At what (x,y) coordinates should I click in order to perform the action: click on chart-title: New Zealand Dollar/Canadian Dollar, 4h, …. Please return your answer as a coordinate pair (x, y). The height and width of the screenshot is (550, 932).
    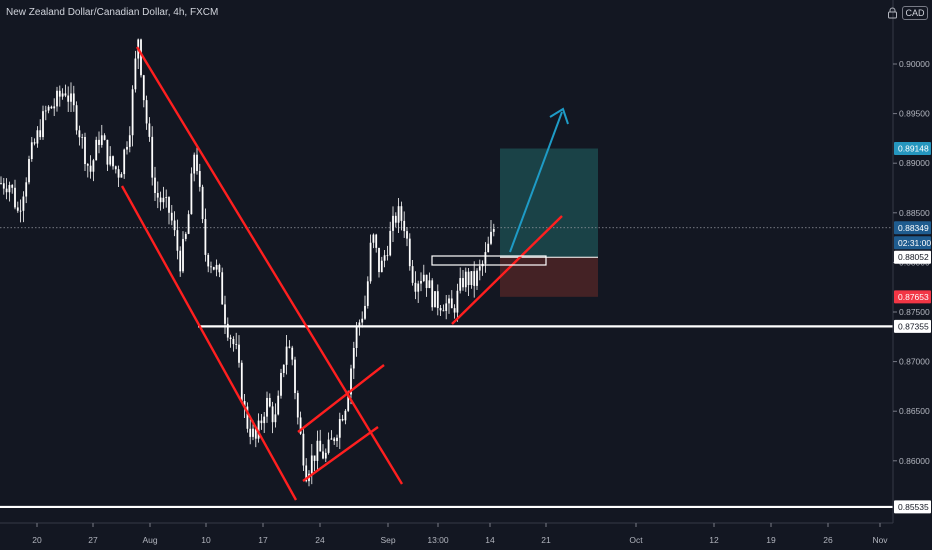
    Looking at the image, I should click on (112, 12).